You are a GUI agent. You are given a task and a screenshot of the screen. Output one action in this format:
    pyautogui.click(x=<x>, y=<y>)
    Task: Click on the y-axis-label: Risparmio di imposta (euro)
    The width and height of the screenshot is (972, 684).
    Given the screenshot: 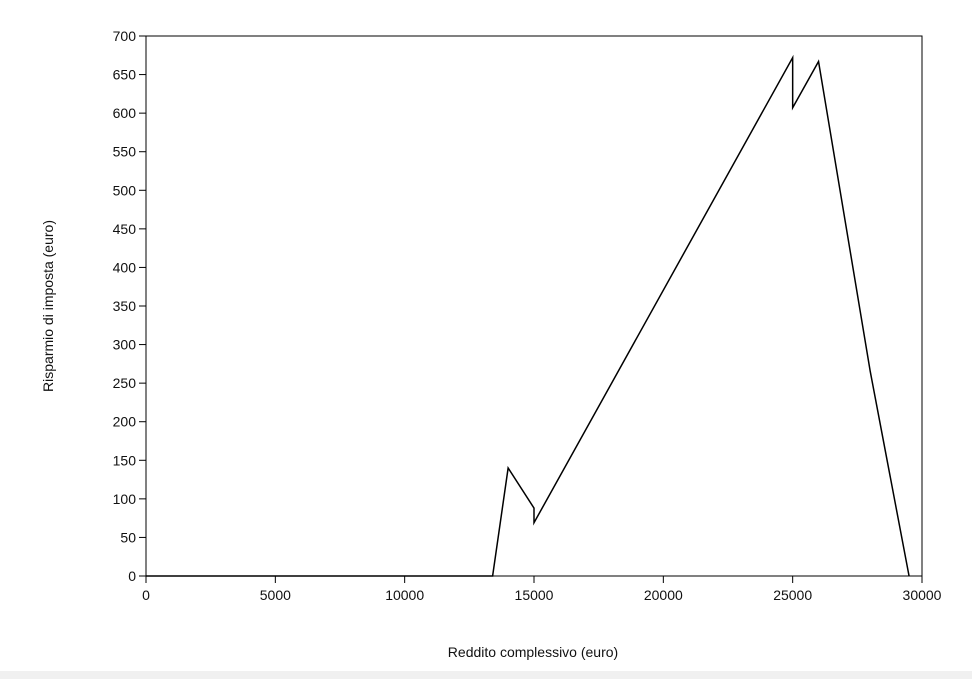 What is the action you would take?
    pyautogui.click(x=48, y=306)
    